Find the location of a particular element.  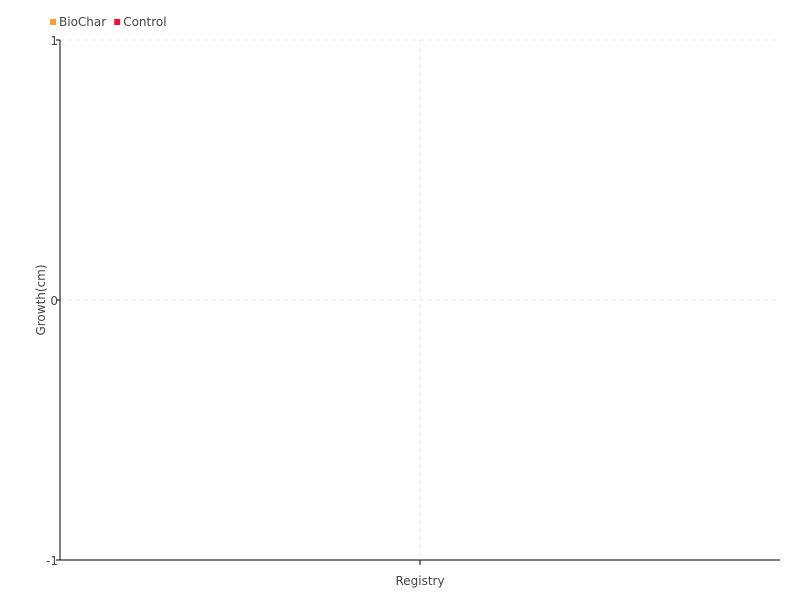

legend-label: BioChar is located at coordinates (82, 22).